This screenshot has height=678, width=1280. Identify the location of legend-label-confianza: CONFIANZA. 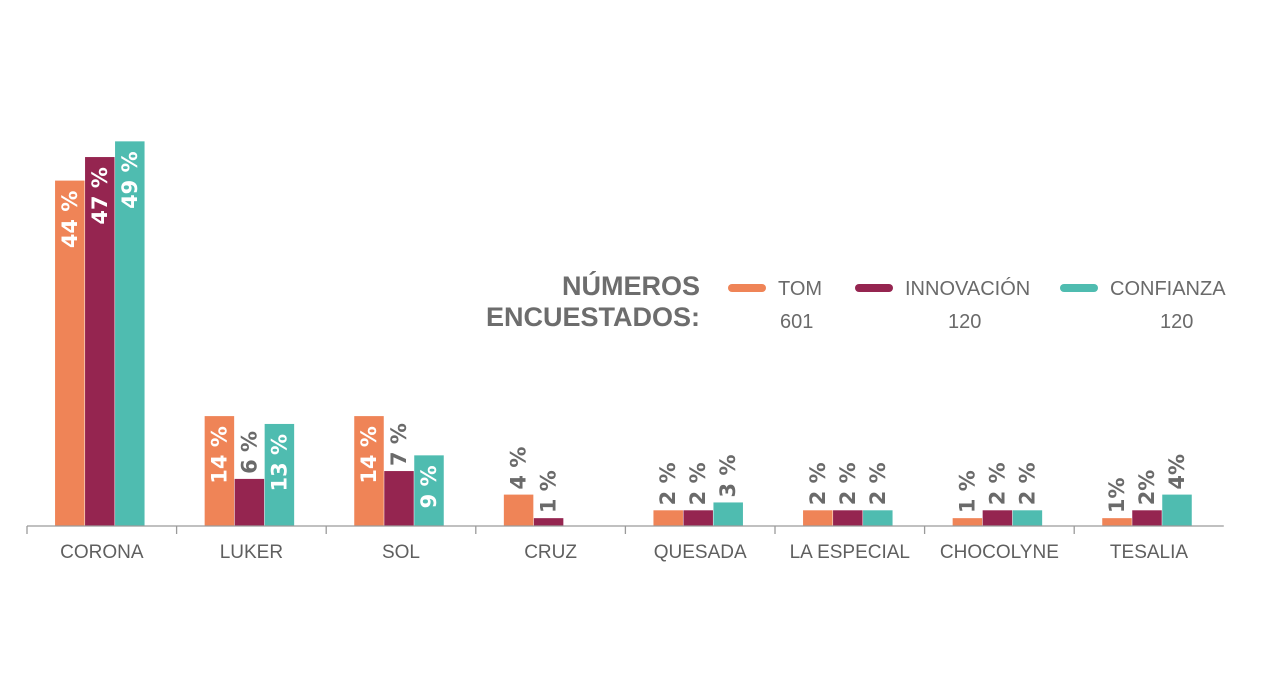
(1168, 289).